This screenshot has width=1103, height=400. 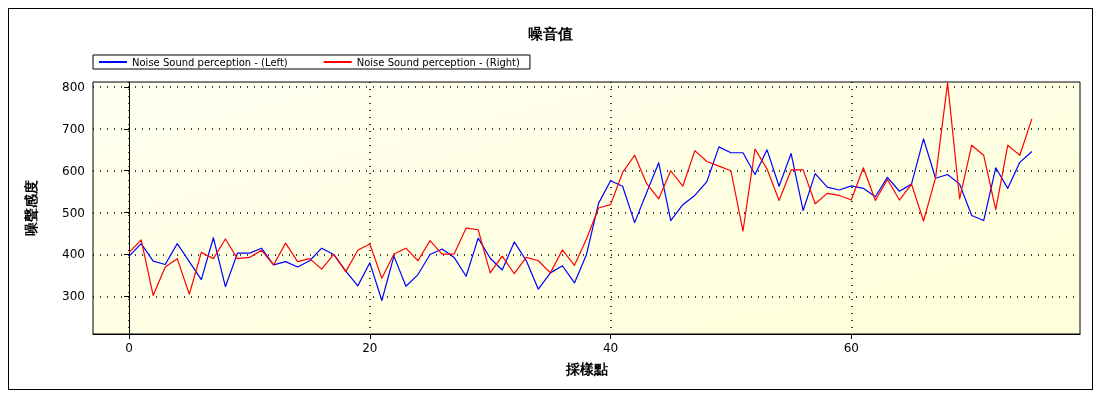 I want to click on y-tick-label: 800, so click(x=73, y=87).